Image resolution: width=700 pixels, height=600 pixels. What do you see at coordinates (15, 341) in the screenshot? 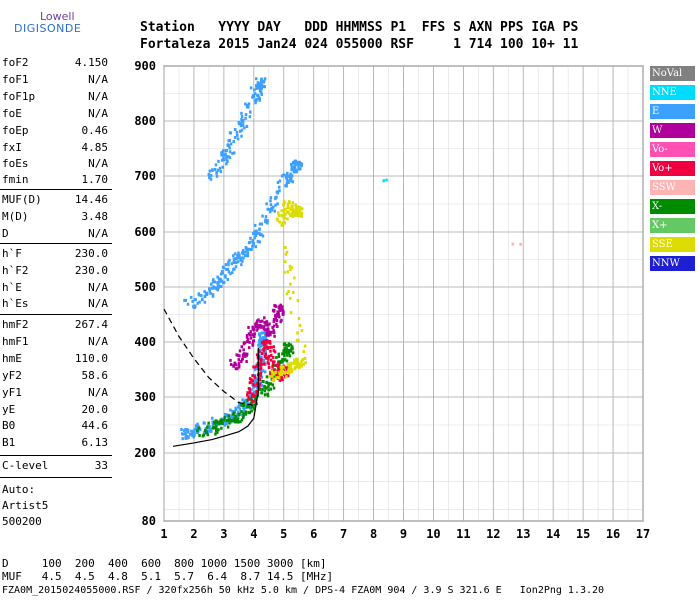
I see `param-name: hmF1` at bounding box center [15, 341].